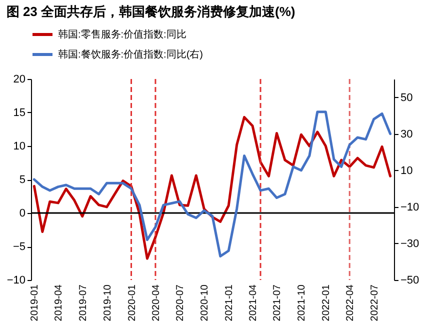 Image resolution: width=425 pixels, height=325 pixels. What do you see at coordinates (19, 146) in the screenshot?
I see `y-tick-label: 10` at bounding box center [19, 146].